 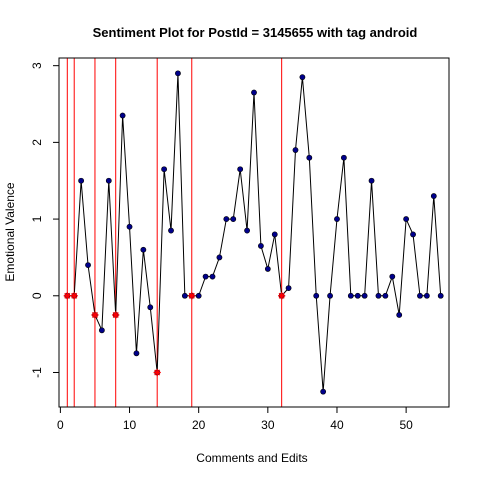 What do you see at coordinates (60, 425) in the screenshot?
I see `x-tick-label: 0` at bounding box center [60, 425].